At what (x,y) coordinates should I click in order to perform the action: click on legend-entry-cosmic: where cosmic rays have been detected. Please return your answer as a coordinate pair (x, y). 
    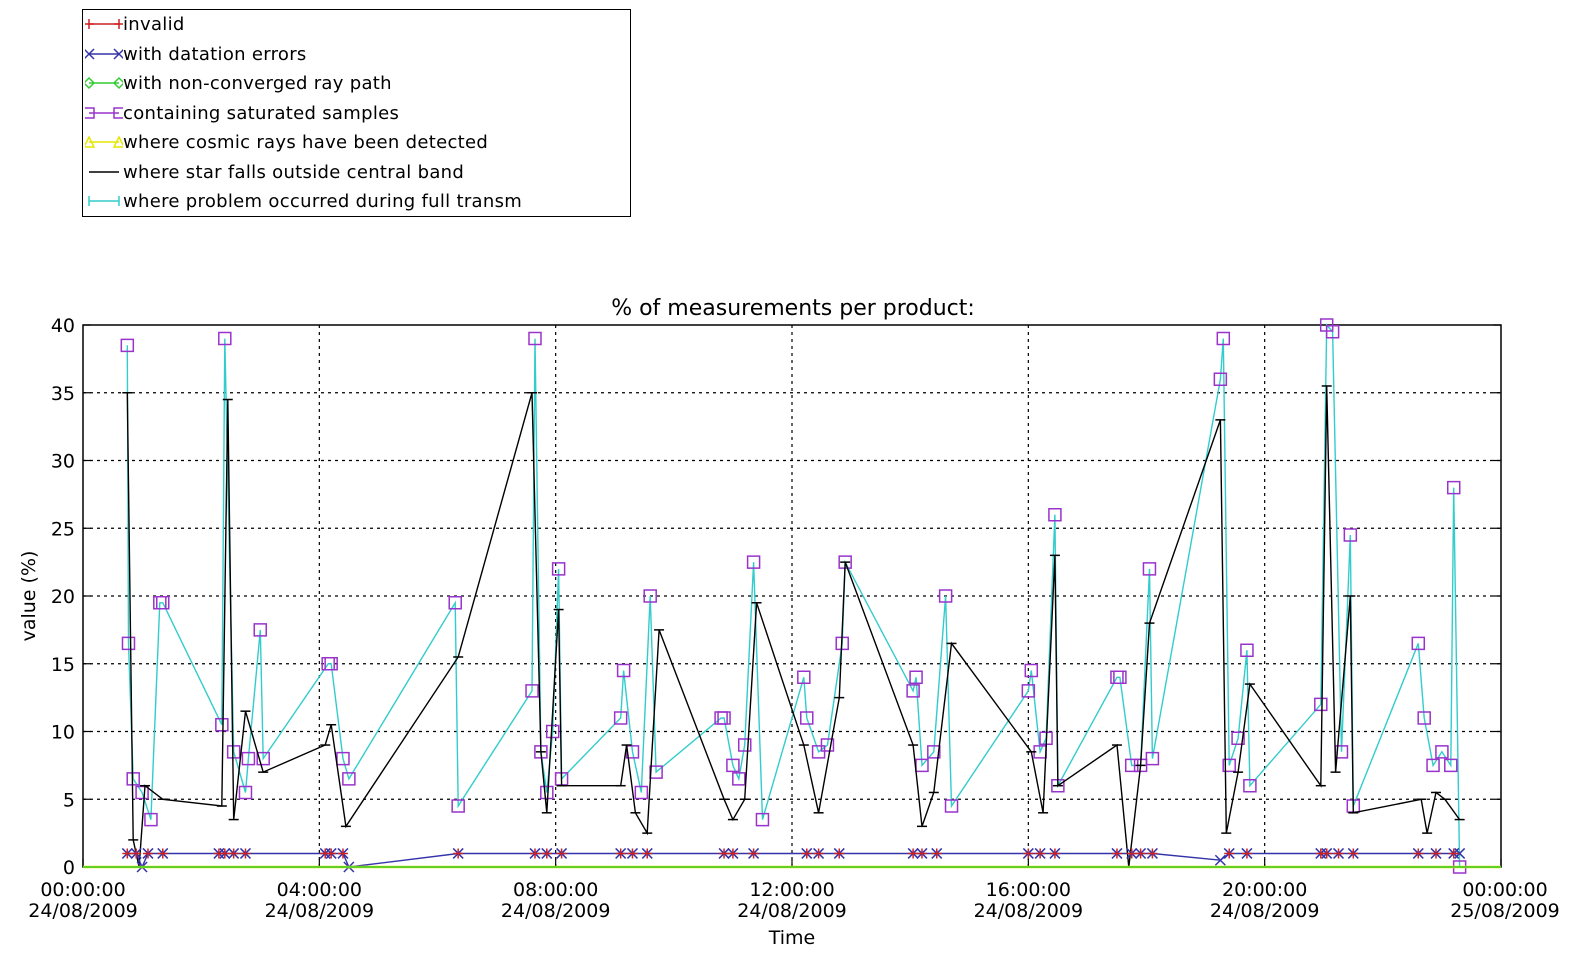
    Looking at the image, I should click on (356, 142).